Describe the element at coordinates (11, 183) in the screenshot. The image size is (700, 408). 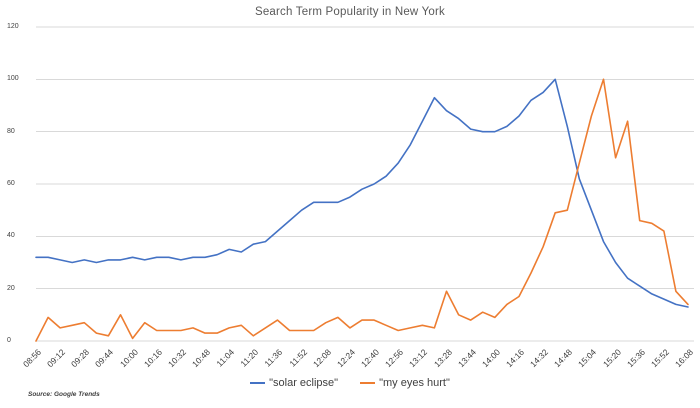
I see `y-tick-label: 60` at that location.